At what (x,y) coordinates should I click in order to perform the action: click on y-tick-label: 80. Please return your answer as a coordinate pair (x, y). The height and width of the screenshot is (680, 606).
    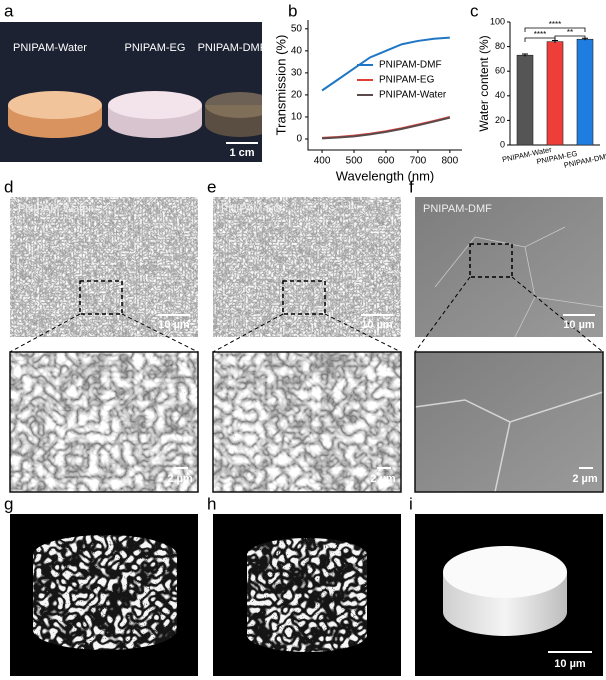
    Looking at the image, I should click on (500, 46).